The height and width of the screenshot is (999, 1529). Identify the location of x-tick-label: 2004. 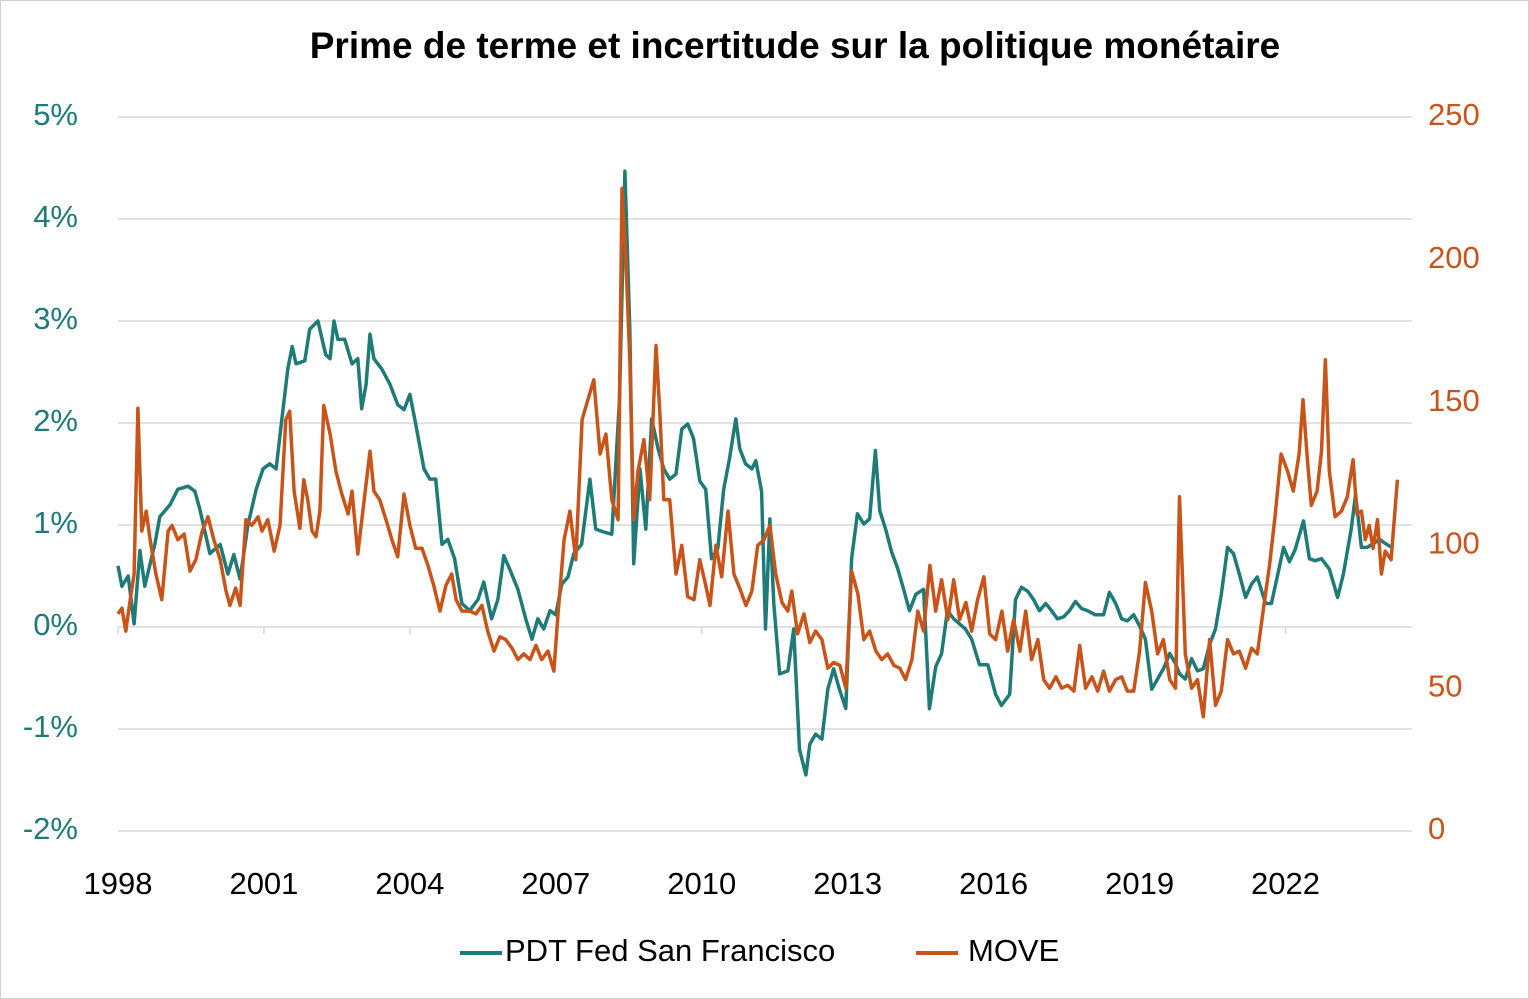
(409, 883).